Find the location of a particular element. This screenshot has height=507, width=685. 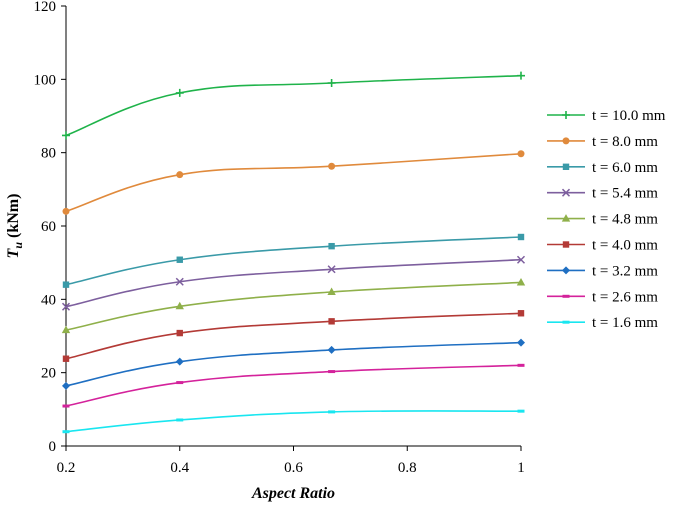

legend-label: t = 4.0 mm is located at coordinates (625, 246).